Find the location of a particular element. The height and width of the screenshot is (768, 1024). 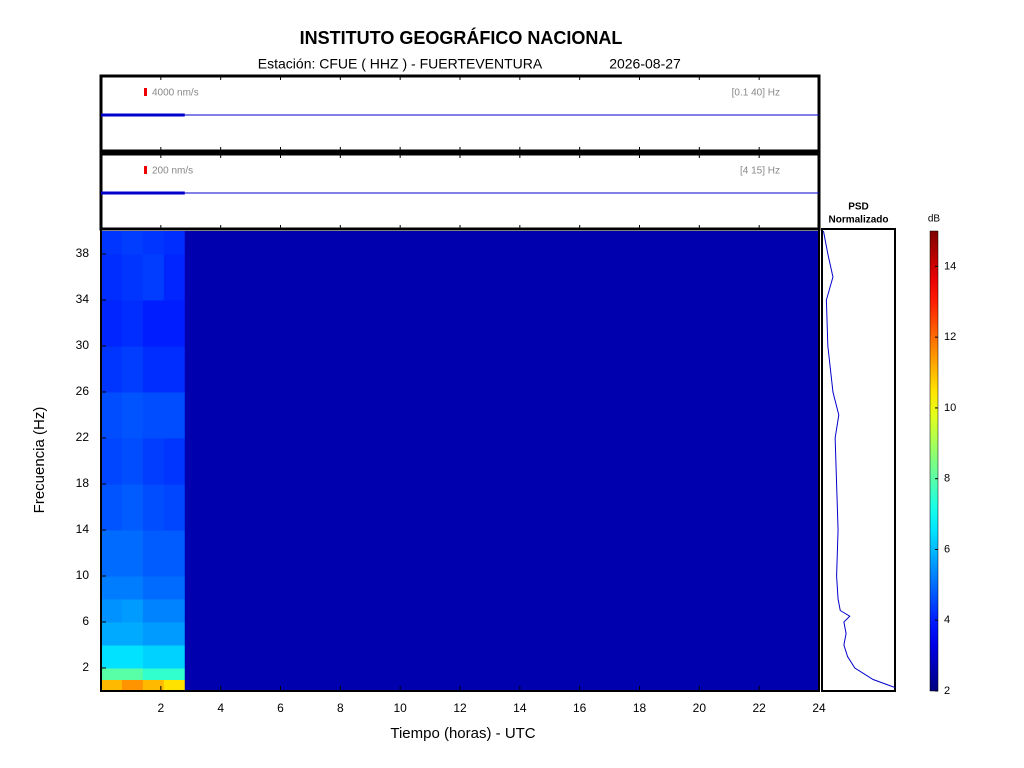

colorbar-tick-label: 4 is located at coordinates (947, 620).